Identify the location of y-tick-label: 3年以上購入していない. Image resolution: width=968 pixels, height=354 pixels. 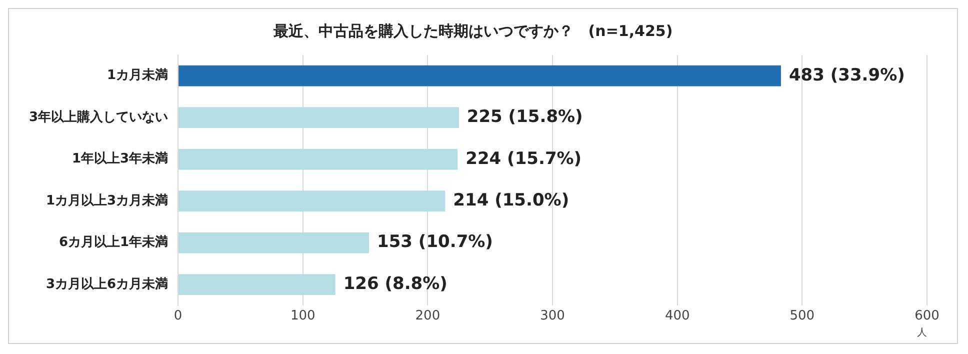
(98, 116).